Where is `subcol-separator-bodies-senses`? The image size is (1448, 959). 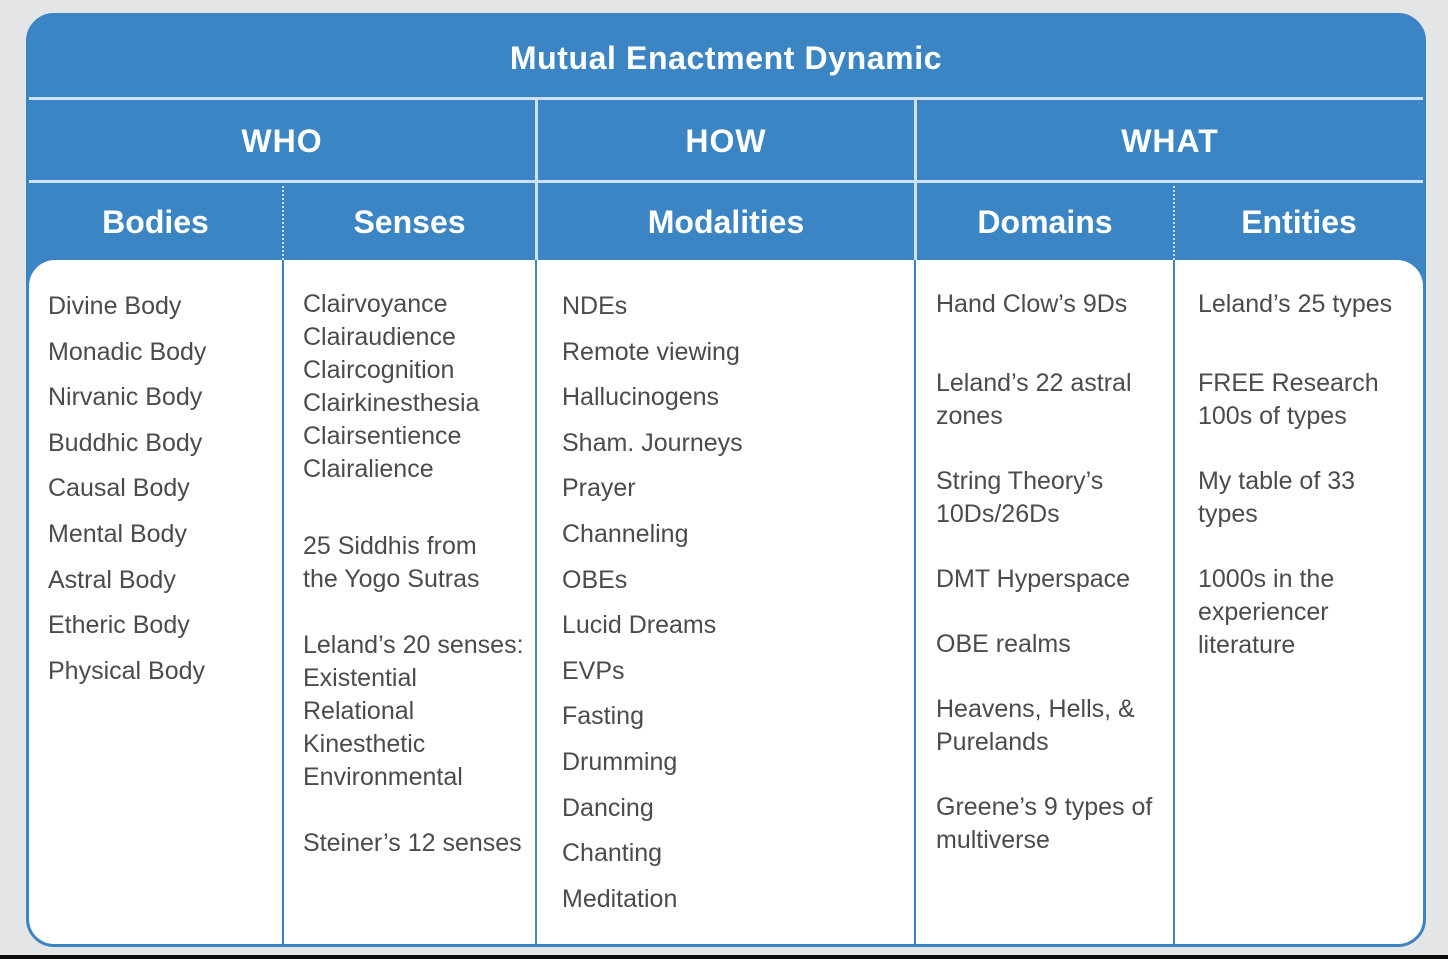
subcol-separator-bodies-senses is located at coordinates (283, 223).